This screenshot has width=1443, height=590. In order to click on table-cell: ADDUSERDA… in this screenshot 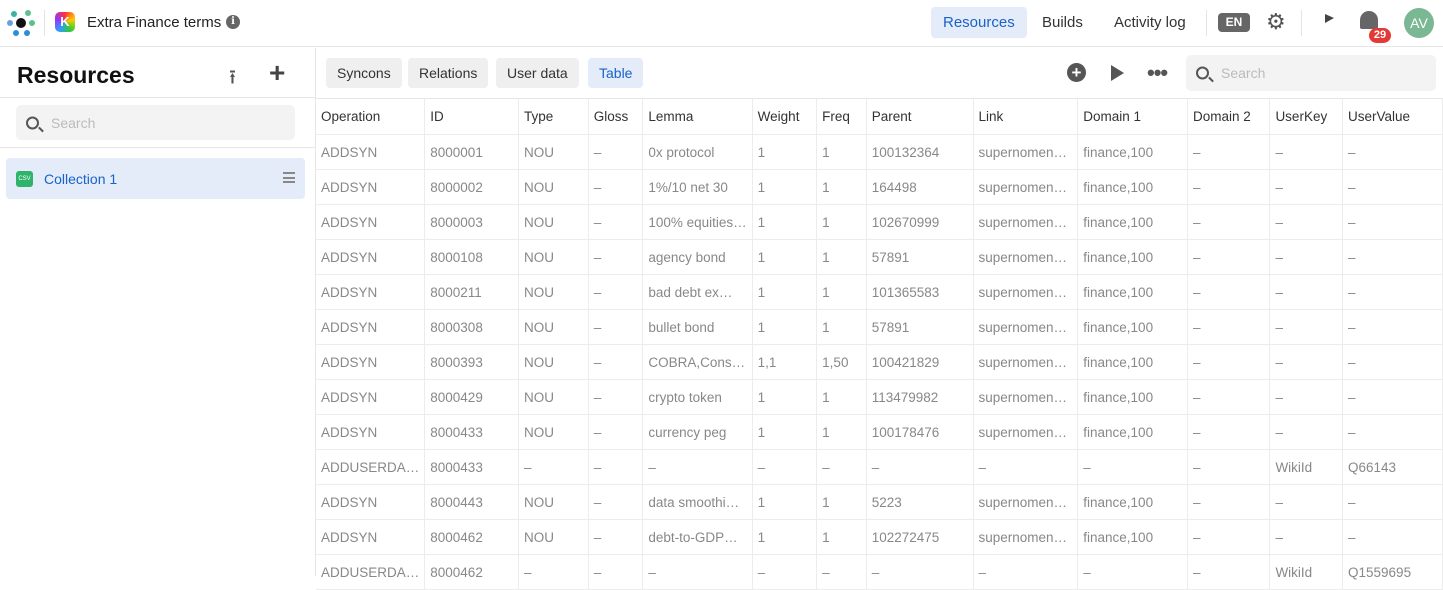, I will do `click(371, 467)`.